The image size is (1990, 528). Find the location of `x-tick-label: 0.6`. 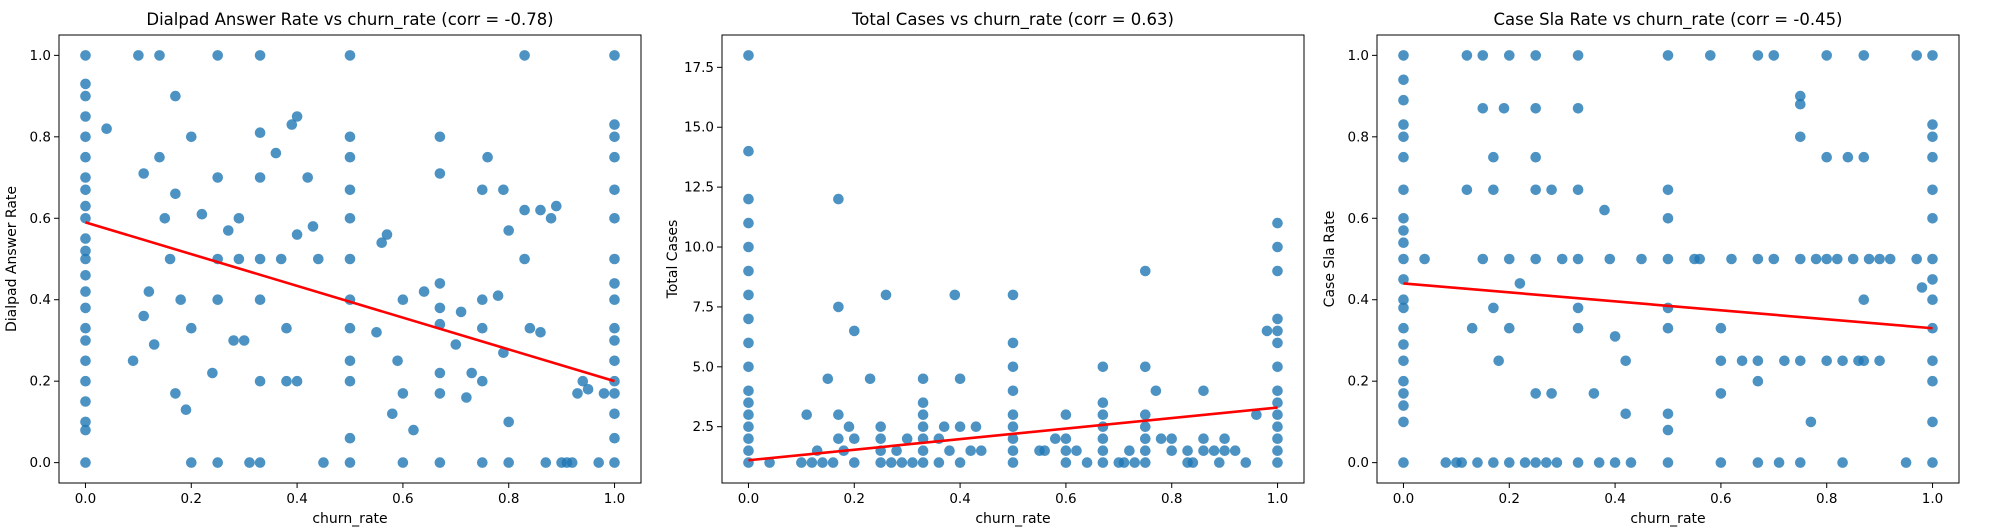

x-tick-label: 0.6 is located at coordinates (402, 499).